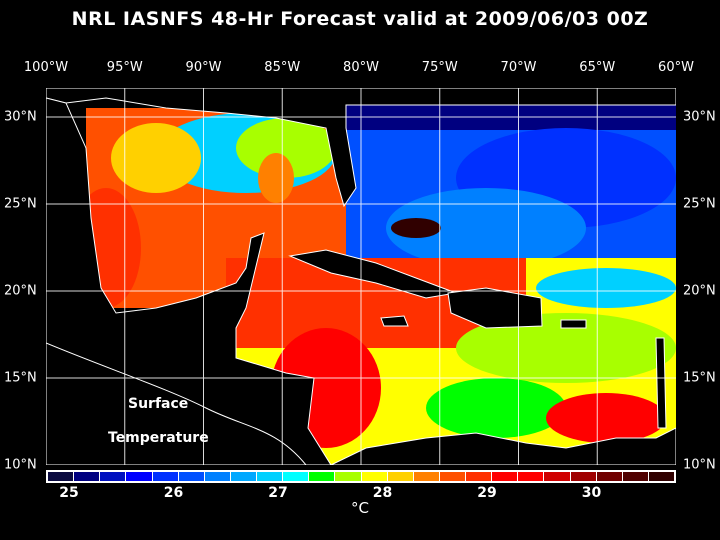 The image size is (720, 540). What do you see at coordinates (158, 404) in the screenshot?
I see `map-label-surface: Surface` at bounding box center [158, 404].